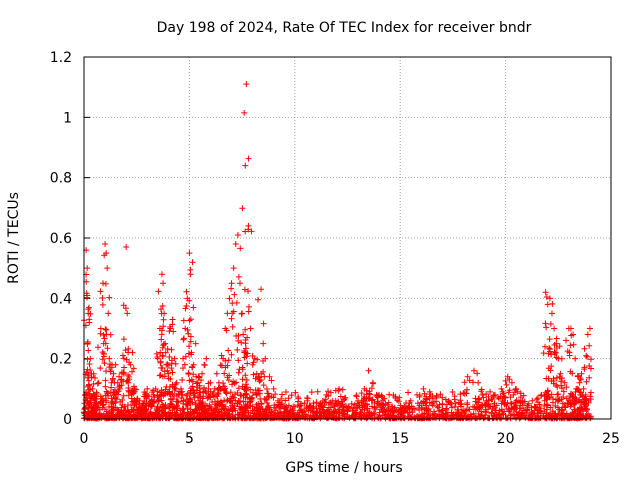 This screenshot has width=640, height=480. Describe the element at coordinates (67, 420) in the screenshot. I see `y-tick-label: 0` at that location.